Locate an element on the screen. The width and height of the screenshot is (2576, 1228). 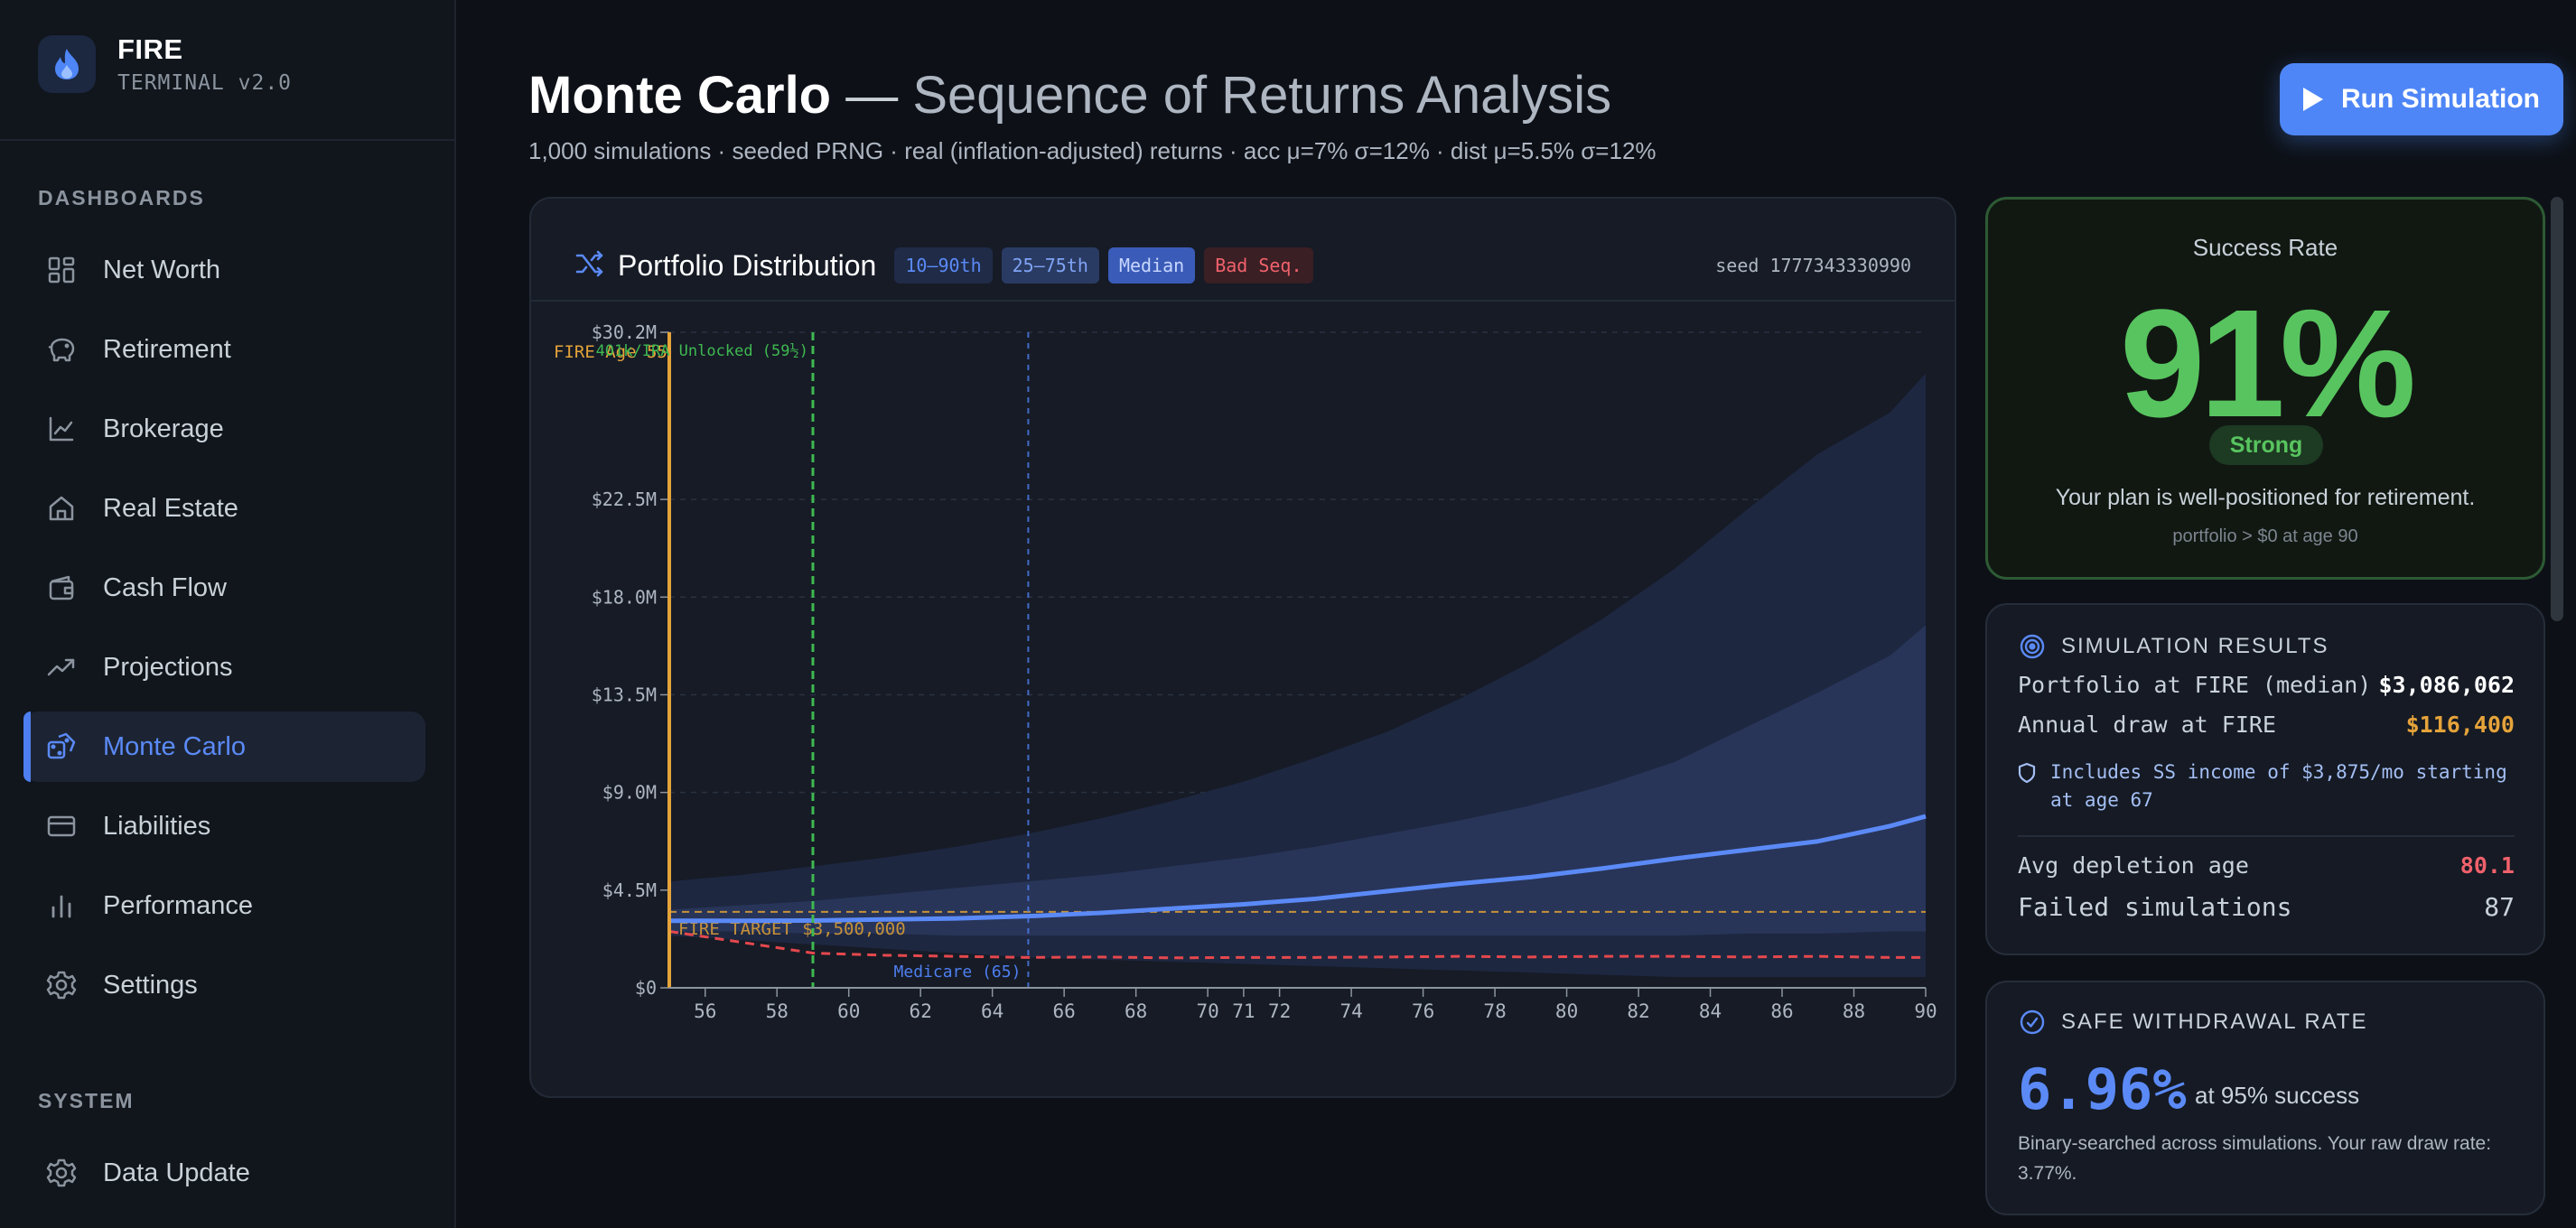
sidebar-item-real-estate: Real Estate is located at coordinates (224, 508).